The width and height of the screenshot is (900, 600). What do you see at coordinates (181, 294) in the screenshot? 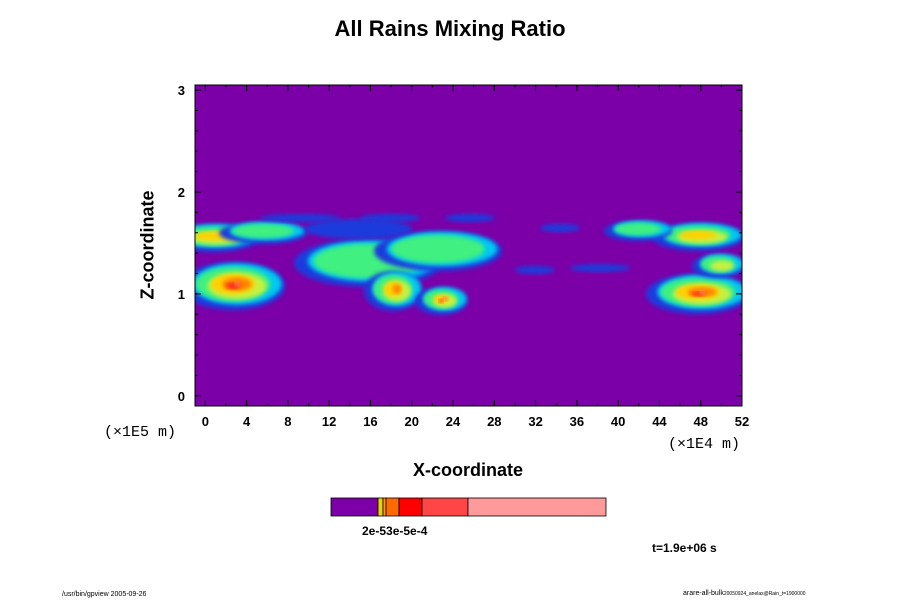
I see `y-tick-label: 1` at bounding box center [181, 294].